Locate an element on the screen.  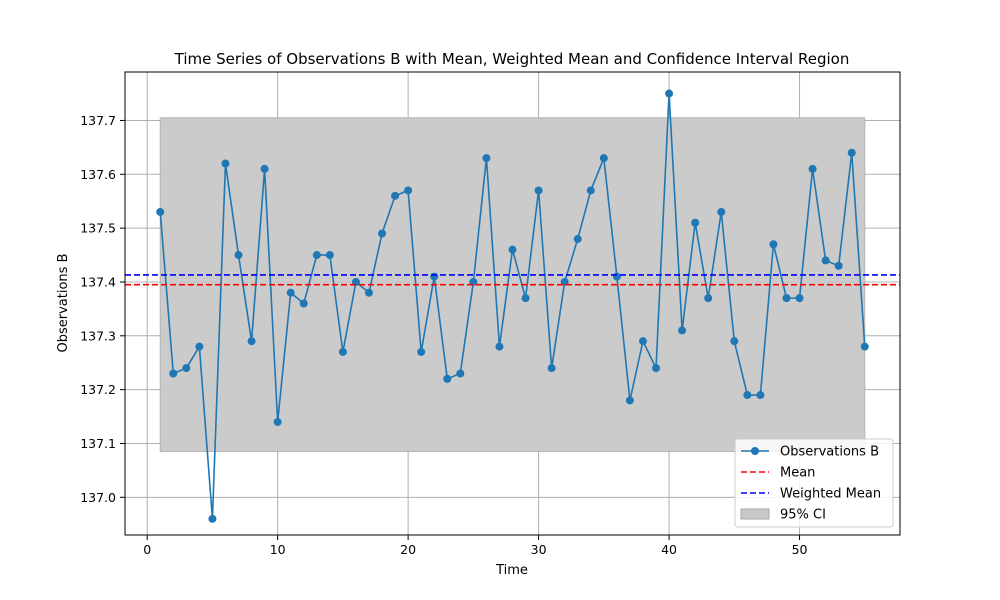
x-tick-label: 0 is located at coordinates (147, 549).